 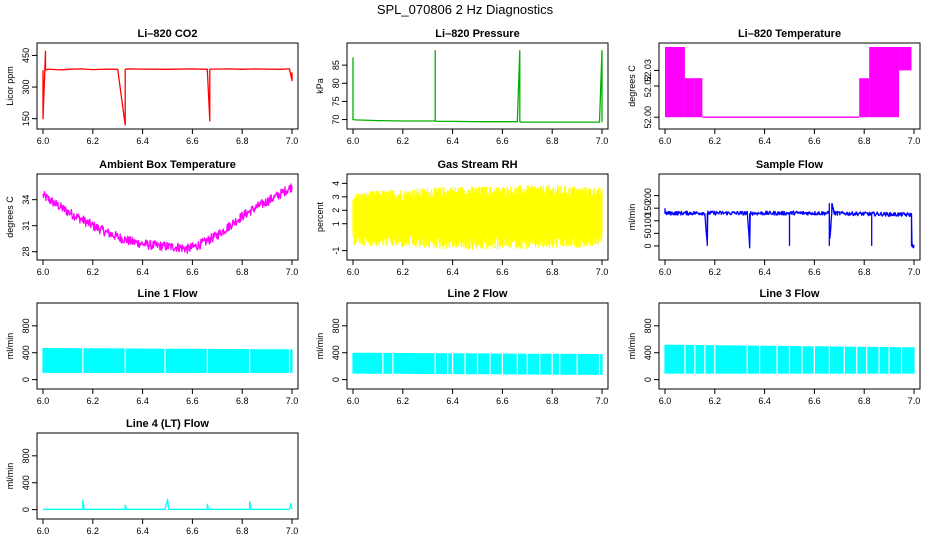 I want to click on chart-title-line3: Line 3 Flow, so click(x=790, y=294).